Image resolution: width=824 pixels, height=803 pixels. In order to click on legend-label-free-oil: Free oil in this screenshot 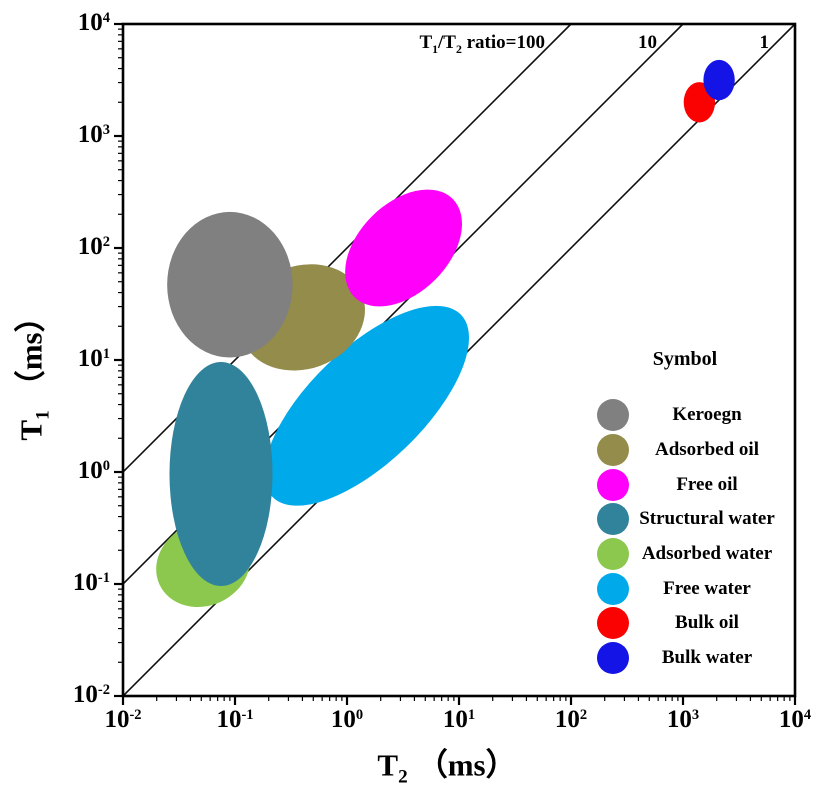, I will do `click(707, 484)`.